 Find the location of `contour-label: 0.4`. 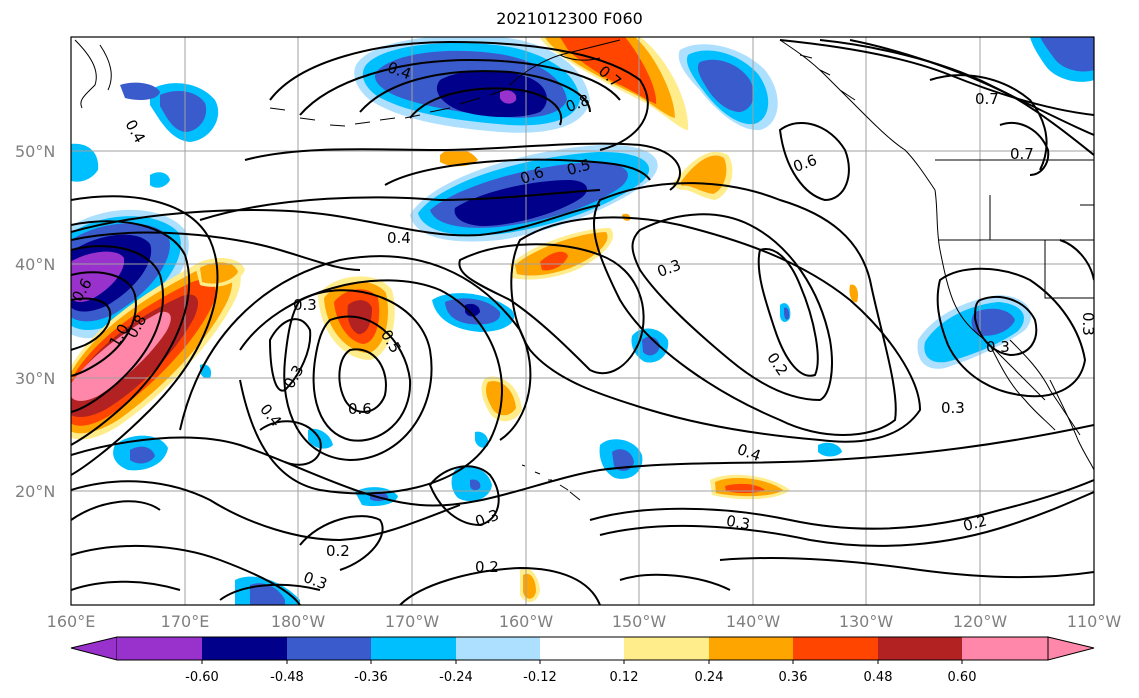

contour-label: 0.4 is located at coordinates (399, 238).